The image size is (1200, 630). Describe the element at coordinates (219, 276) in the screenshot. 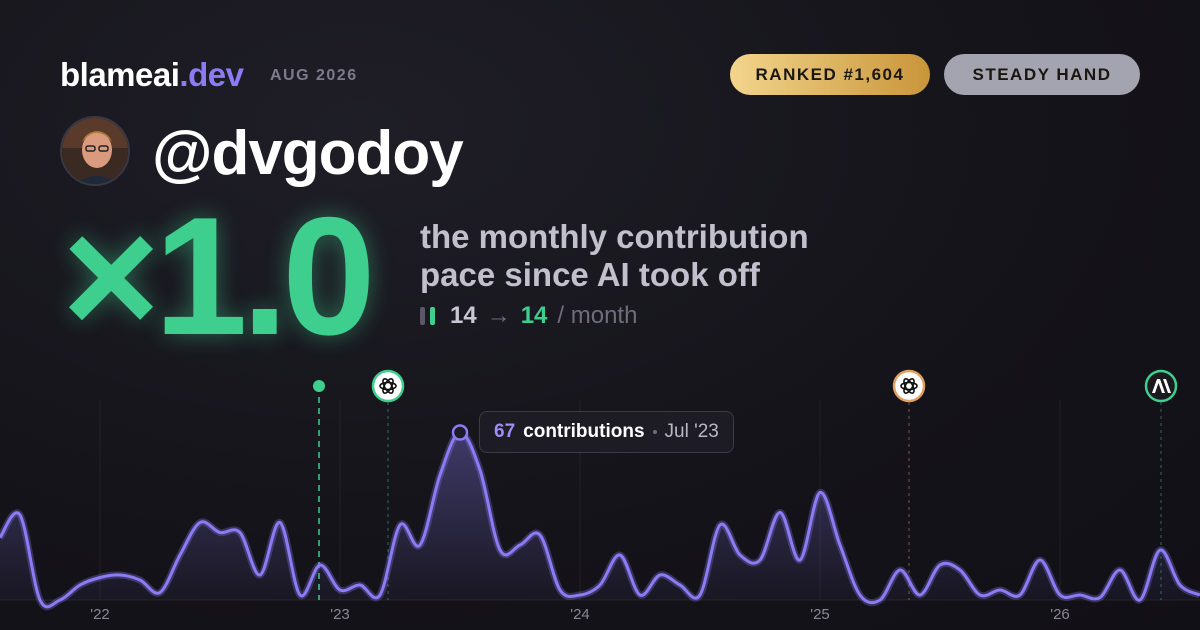

I see `multiplier: ×1.0` at that location.